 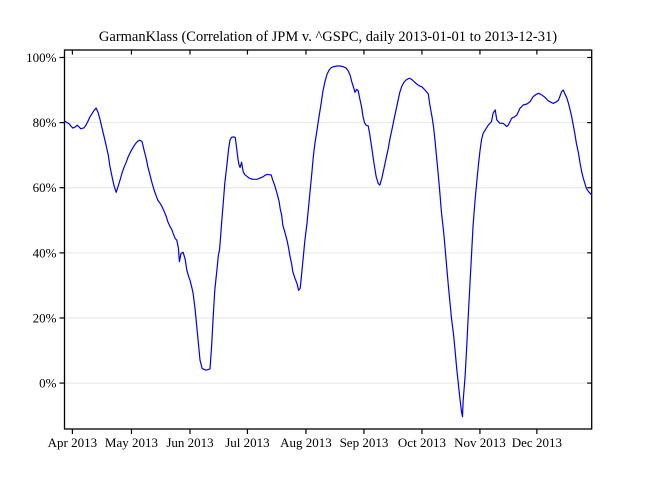 I want to click on y-tick-label: 100%, so click(x=41, y=57).